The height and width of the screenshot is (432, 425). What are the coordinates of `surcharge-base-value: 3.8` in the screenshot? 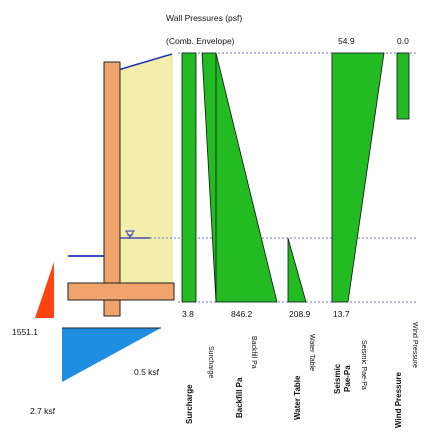 It's located at (188, 314).